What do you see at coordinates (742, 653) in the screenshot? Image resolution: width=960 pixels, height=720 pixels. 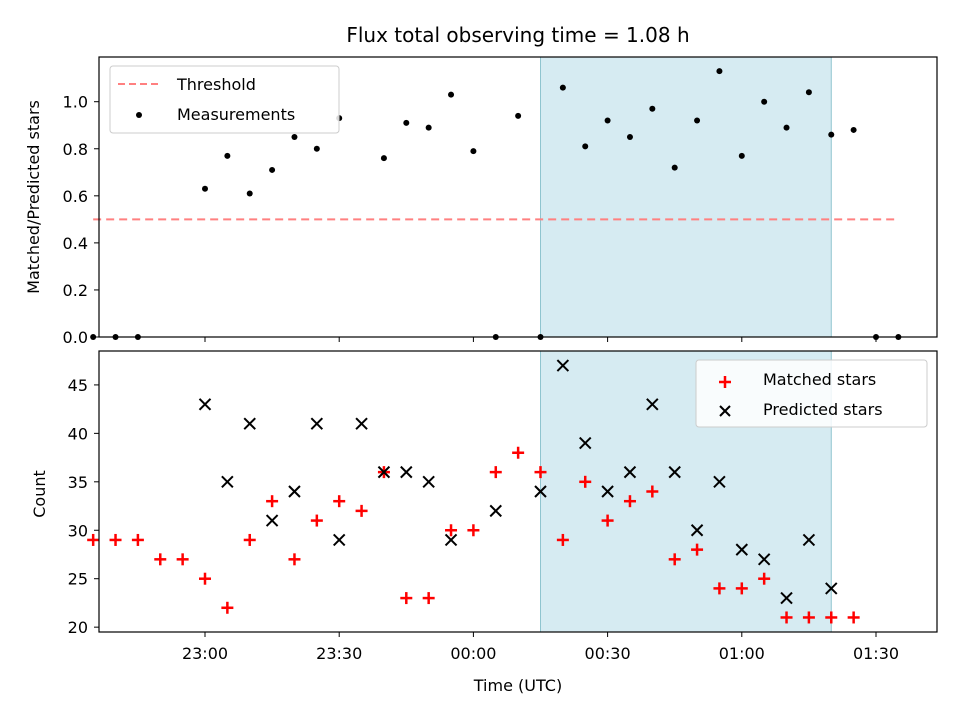 I see `x-tick-label: 01:00` at bounding box center [742, 653].